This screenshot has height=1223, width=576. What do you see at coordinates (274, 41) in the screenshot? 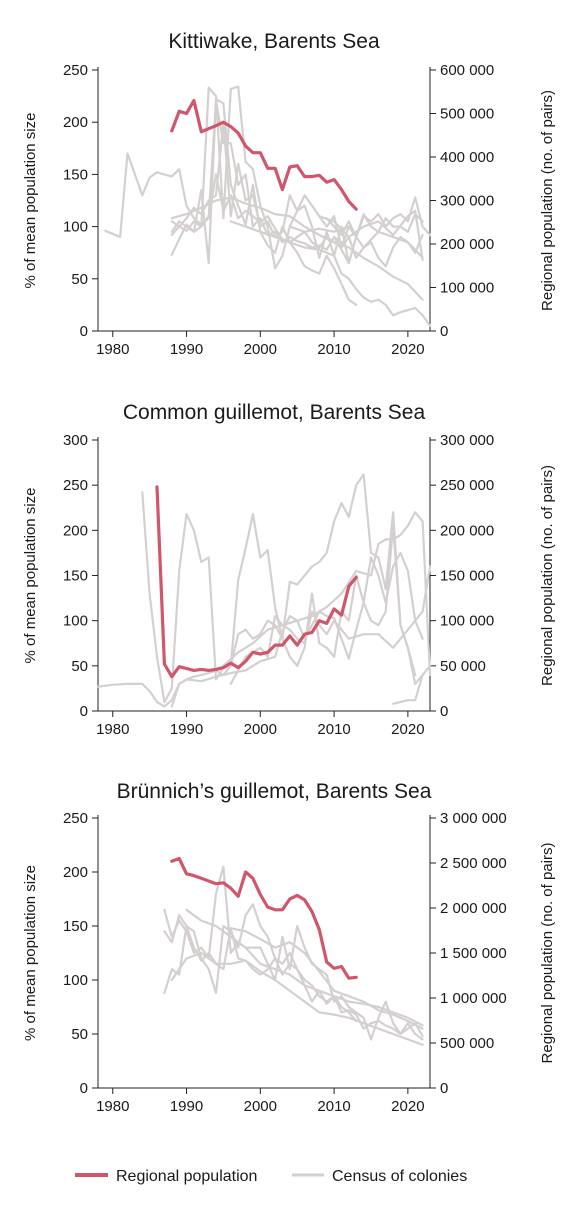
I see `chart-title: Kittiwake, Barents Sea` at bounding box center [274, 41].